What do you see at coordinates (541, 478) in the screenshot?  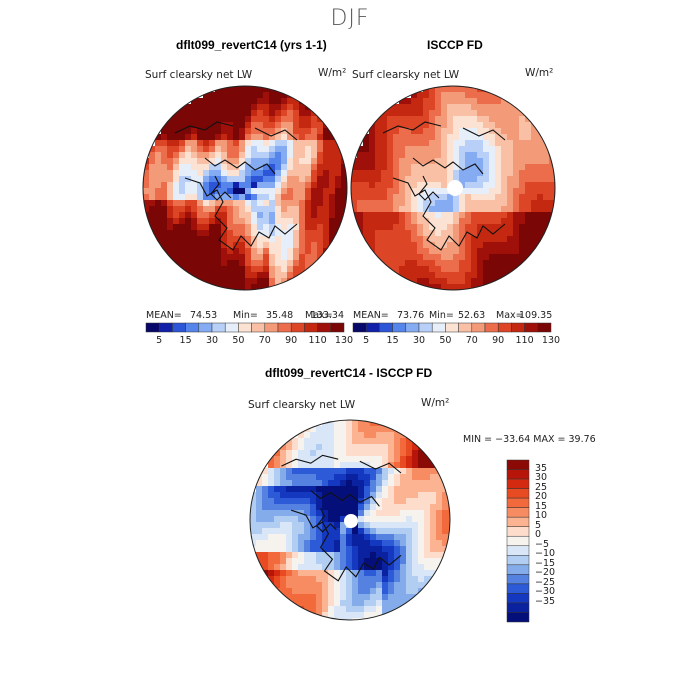 I see `difference-colorbar-tick-label: 30` at bounding box center [541, 478].